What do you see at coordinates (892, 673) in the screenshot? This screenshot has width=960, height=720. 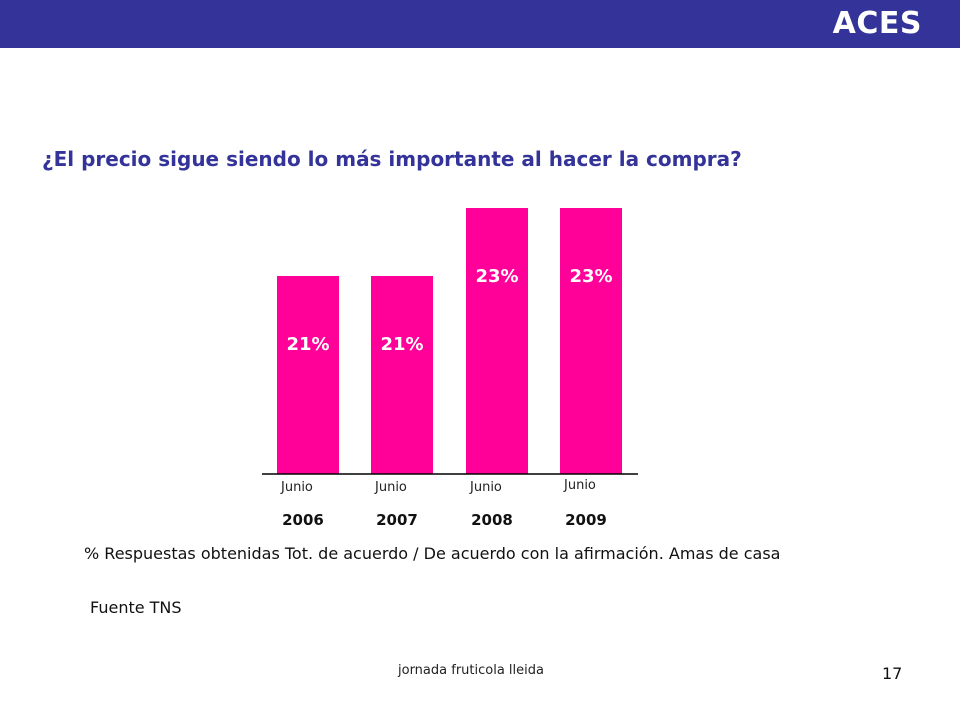 I see `page-number: 17` at bounding box center [892, 673].